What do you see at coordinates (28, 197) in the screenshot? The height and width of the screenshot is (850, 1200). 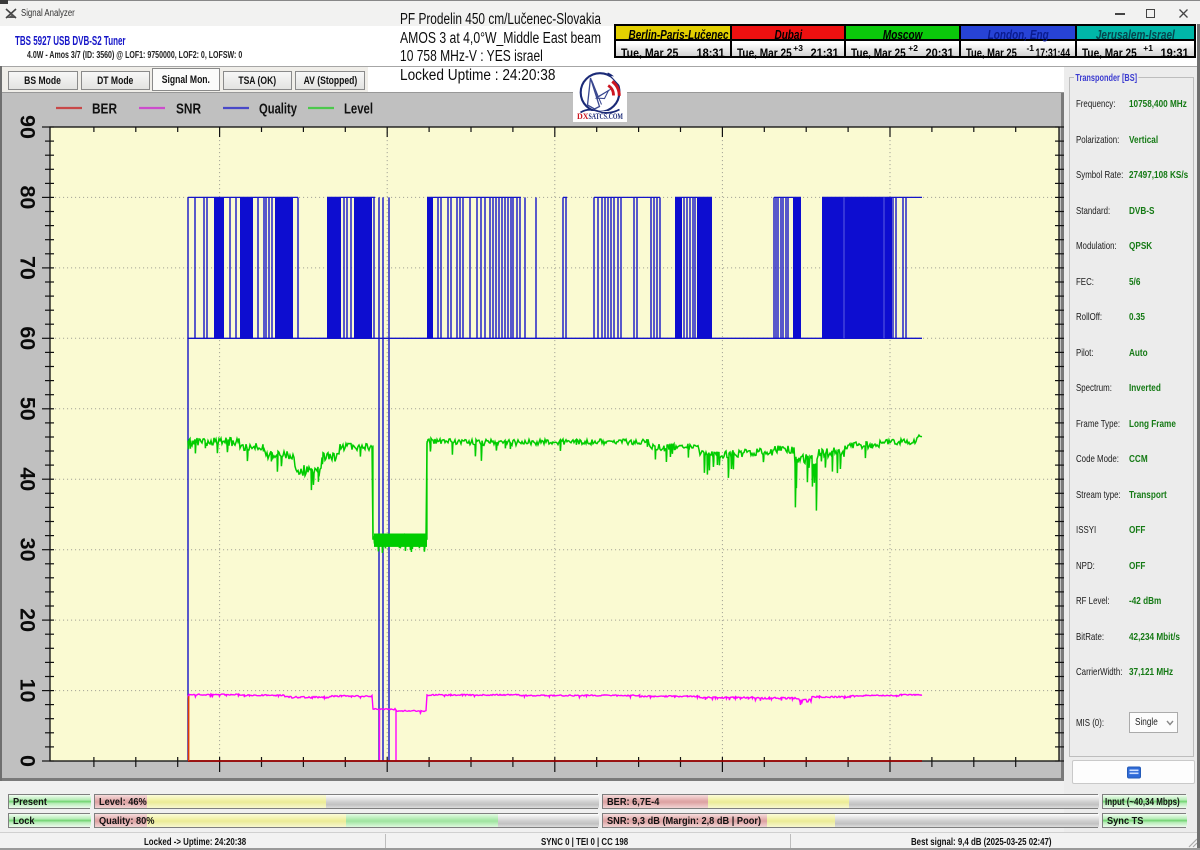 I see `svg-text: 80` at bounding box center [28, 197].